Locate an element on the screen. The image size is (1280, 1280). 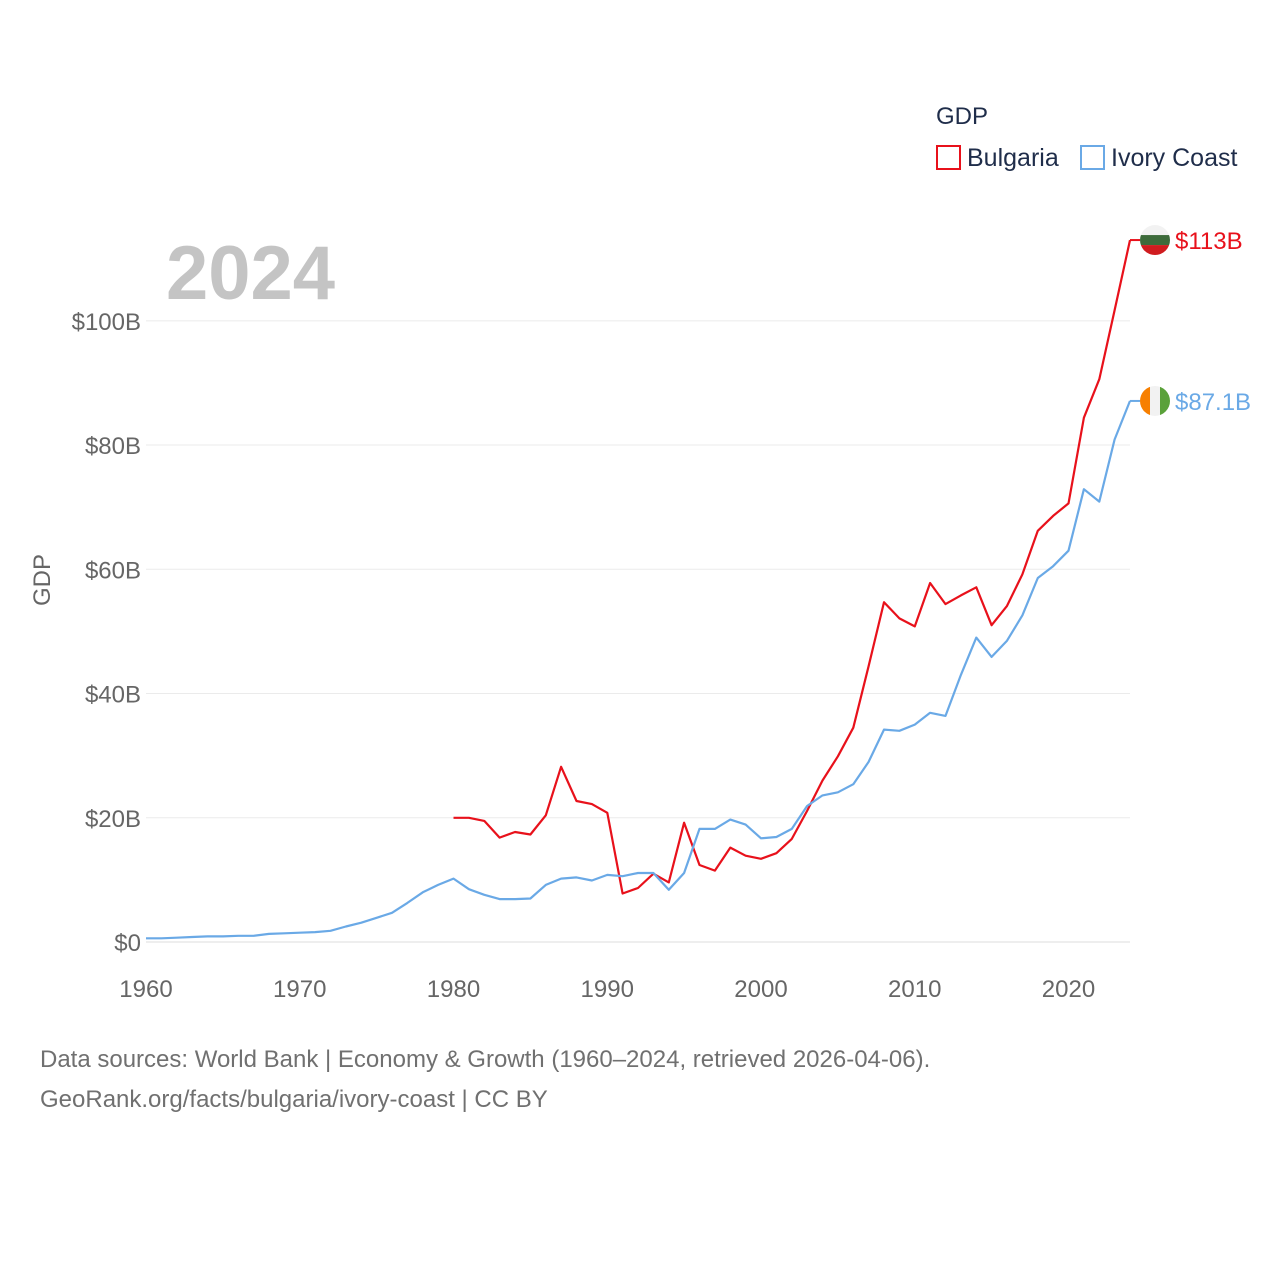
legend-title: GDP is located at coordinates (962, 116).